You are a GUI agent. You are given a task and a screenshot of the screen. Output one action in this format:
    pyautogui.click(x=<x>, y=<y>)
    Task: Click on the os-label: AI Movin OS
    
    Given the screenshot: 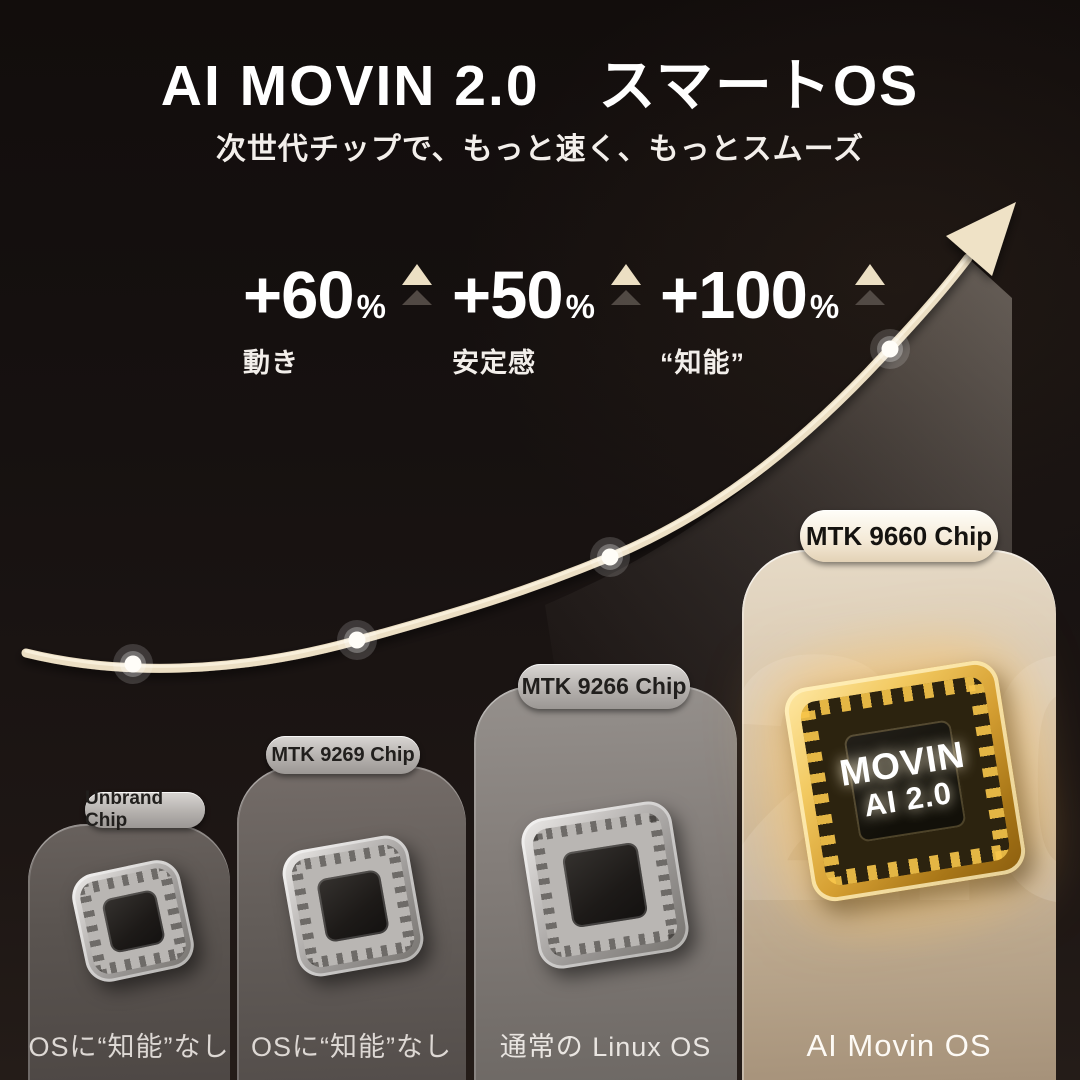 What is the action you would take?
    pyautogui.click(x=899, y=1045)
    